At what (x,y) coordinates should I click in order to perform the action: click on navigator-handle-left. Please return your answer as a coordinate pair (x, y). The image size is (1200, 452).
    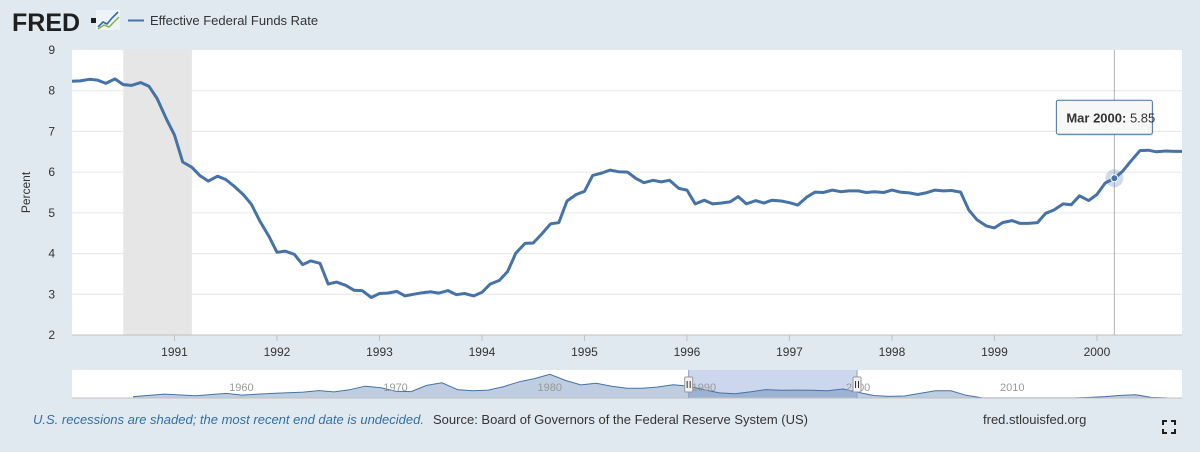
    Looking at the image, I should click on (689, 384).